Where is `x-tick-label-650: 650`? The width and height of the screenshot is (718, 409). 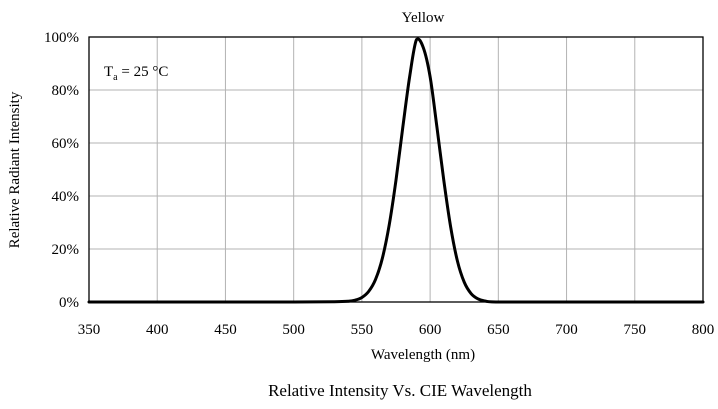
x-tick-label-650: 650 is located at coordinates (498, 330).